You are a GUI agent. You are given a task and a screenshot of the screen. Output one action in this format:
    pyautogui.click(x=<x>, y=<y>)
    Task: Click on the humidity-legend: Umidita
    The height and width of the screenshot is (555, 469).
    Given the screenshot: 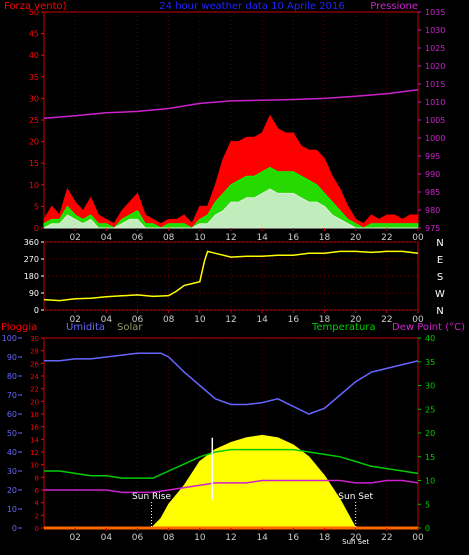 What is the action you would take?
    pyautogui.click(x=85, y=327)
    